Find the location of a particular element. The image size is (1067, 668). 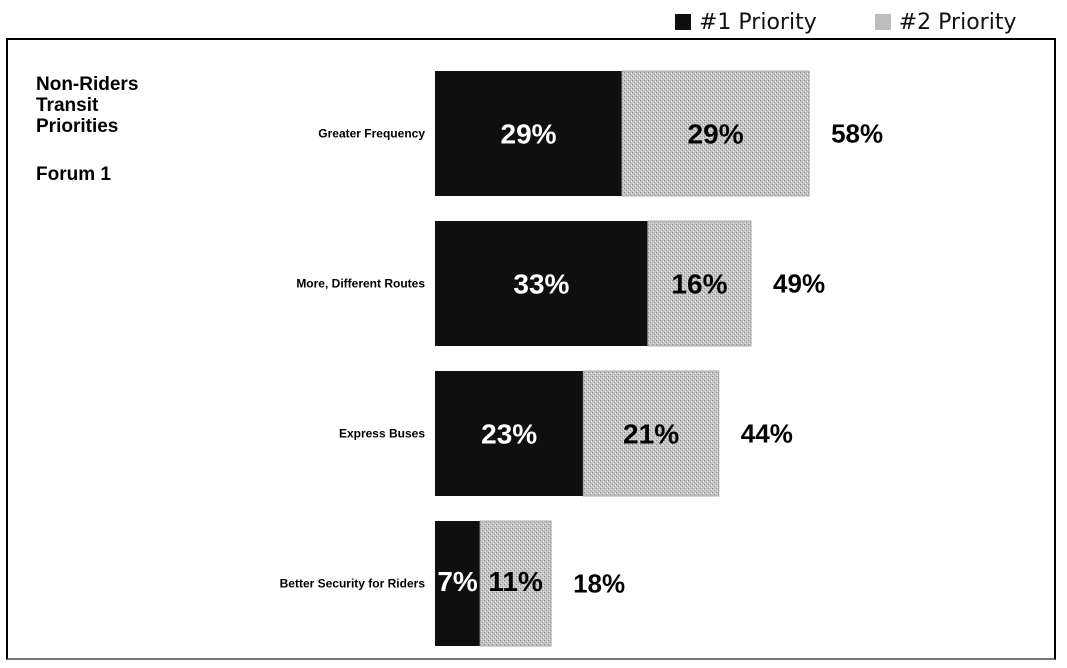

bar-value-label-priority-2: 16% is located at coordinates (699, 284).